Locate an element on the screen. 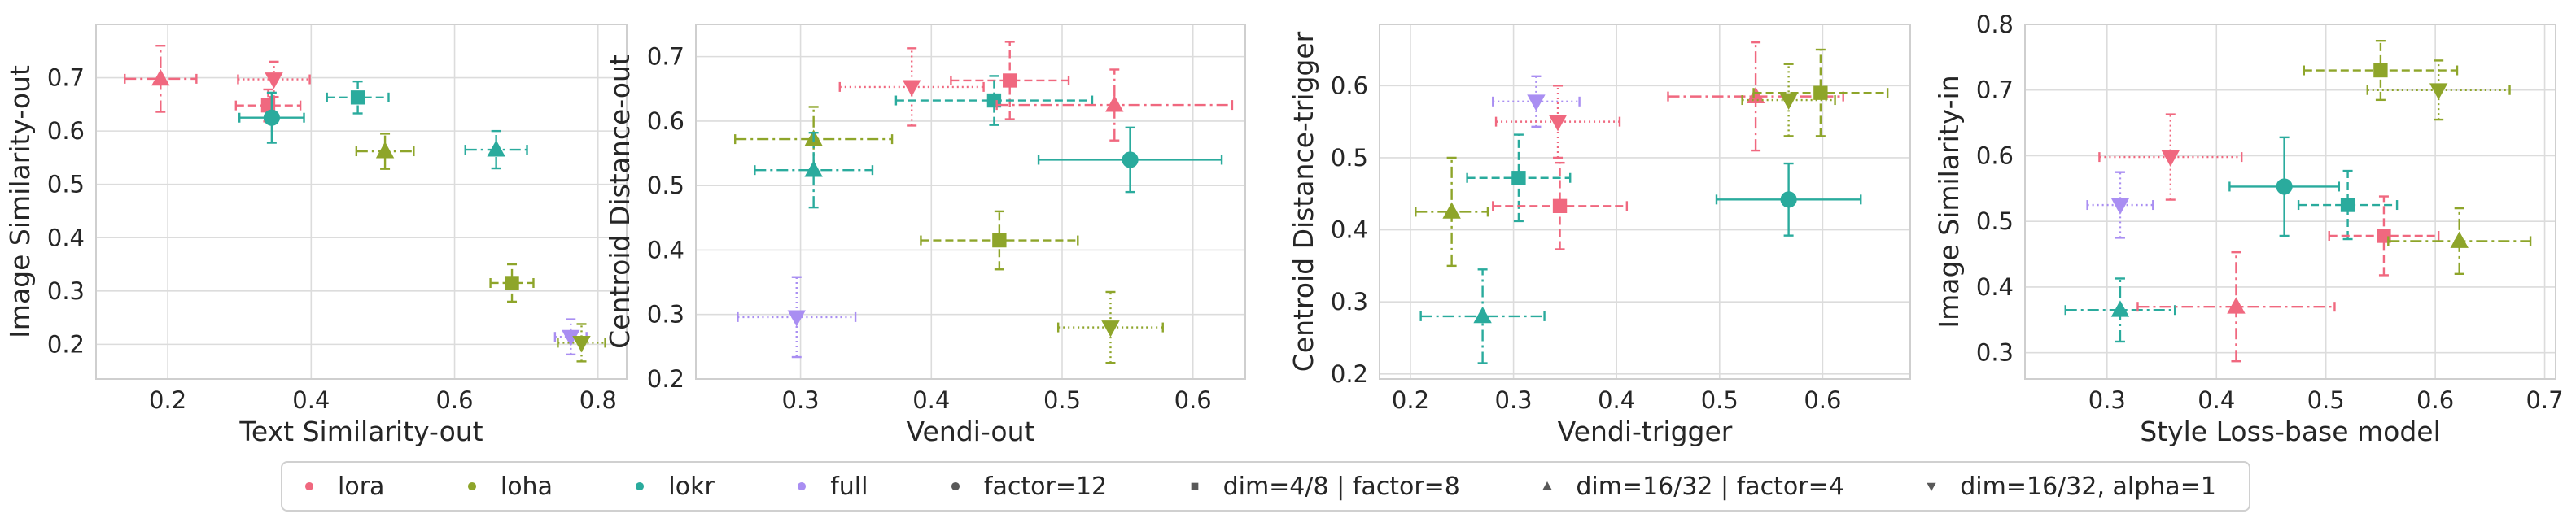 Image resolution: width=2576 pixels, height=527 pixels. x-axis-label: Style Loss-base model is located at coordinates (2290, 431).